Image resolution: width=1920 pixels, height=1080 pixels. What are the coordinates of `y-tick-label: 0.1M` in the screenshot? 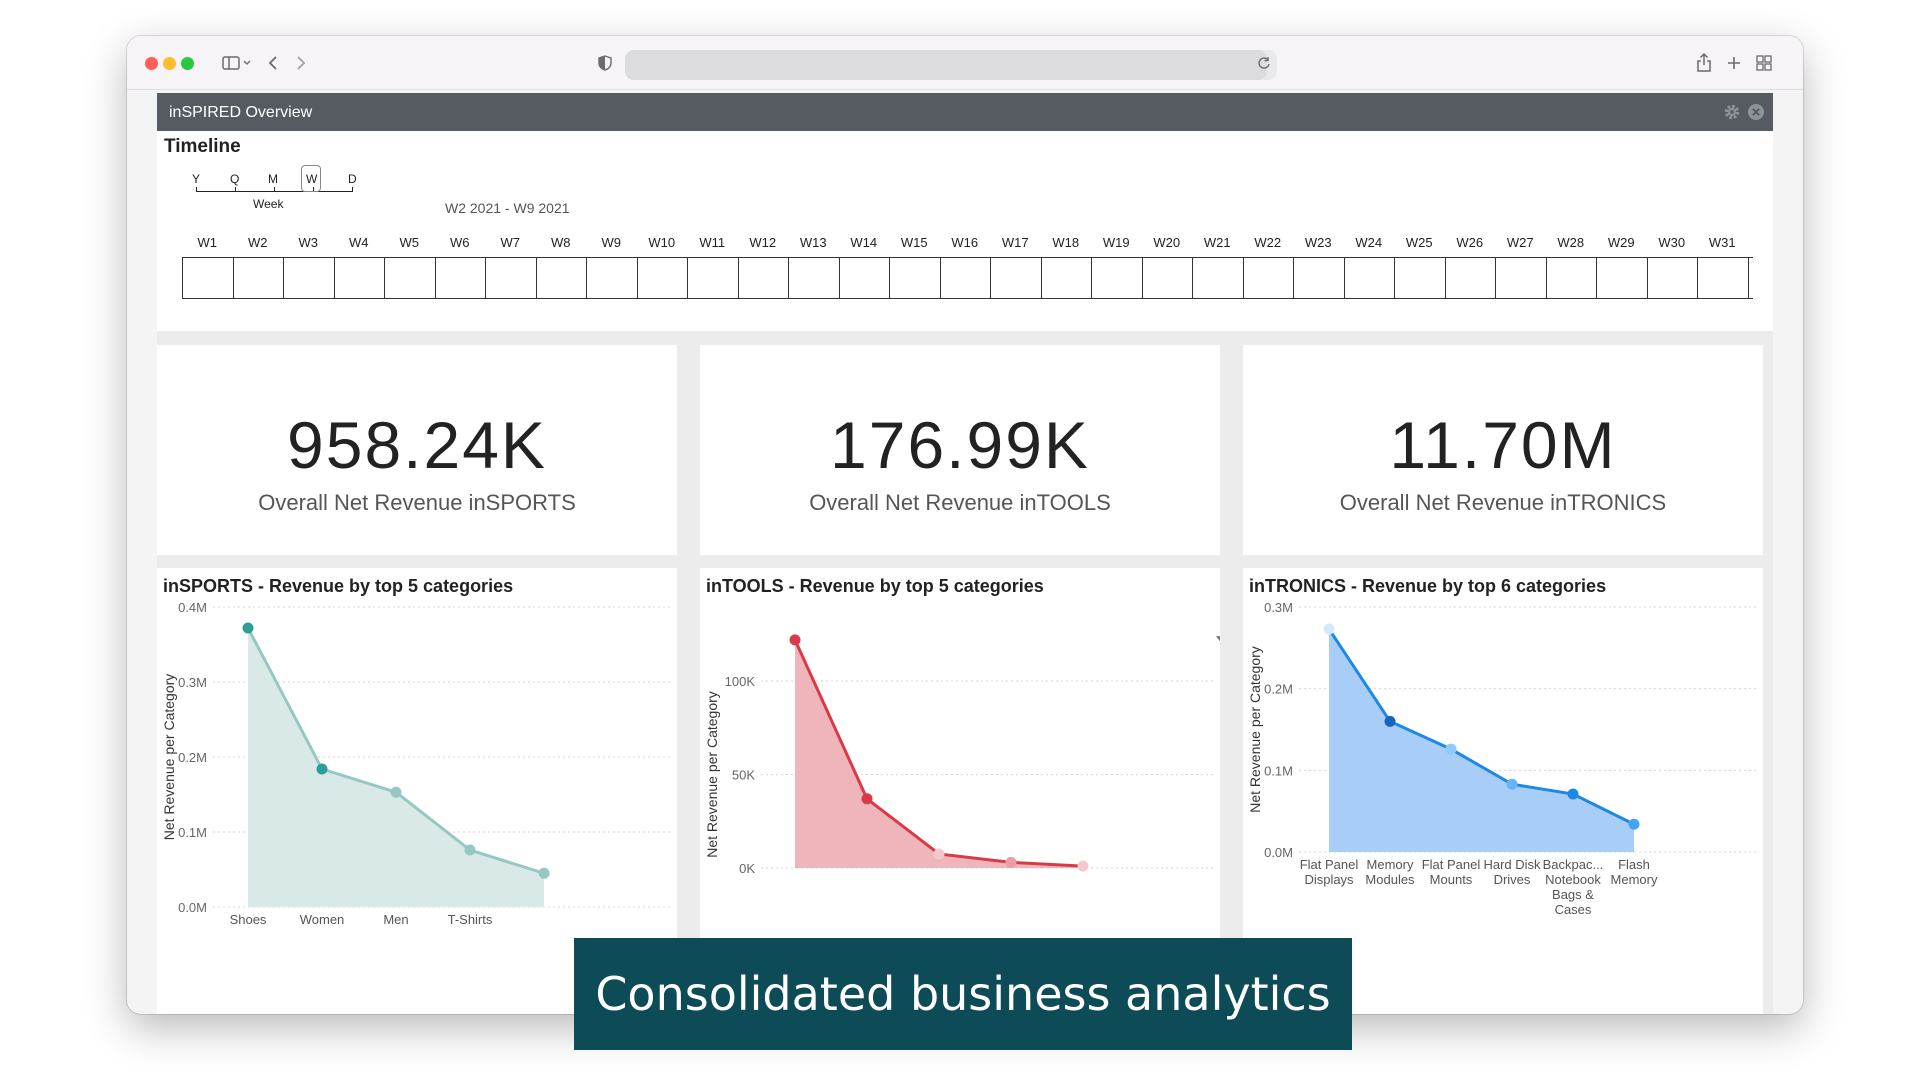 It's located at (1278, 770).